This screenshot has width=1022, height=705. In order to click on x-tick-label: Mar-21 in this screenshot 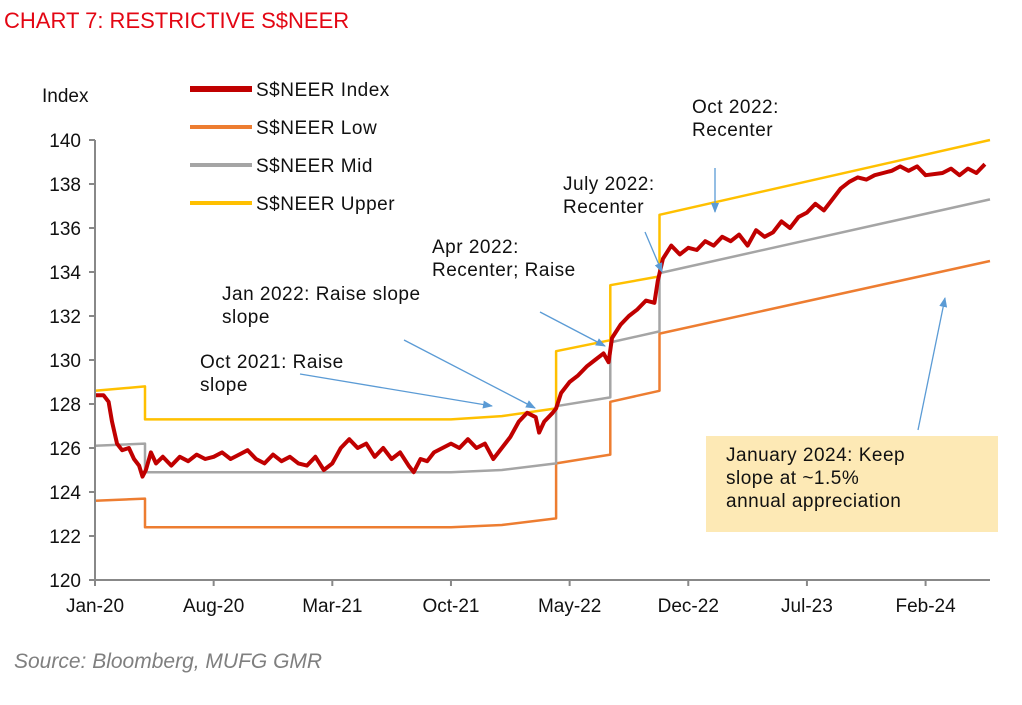, I will do `click(332, 606)`.